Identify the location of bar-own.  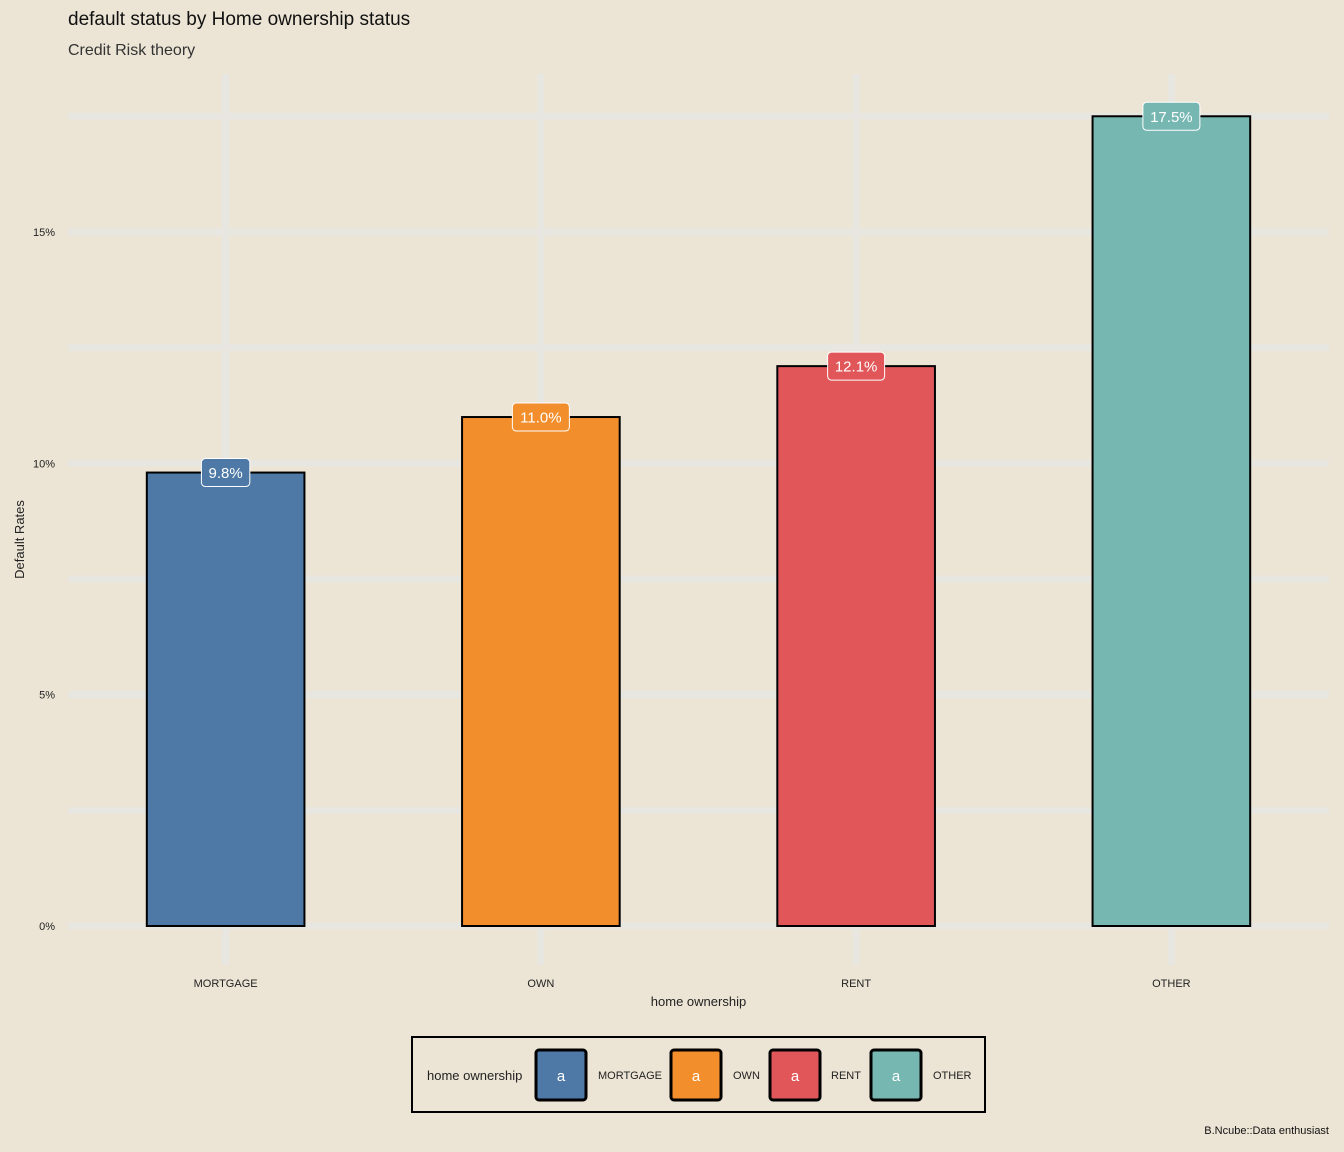
(541, 671).